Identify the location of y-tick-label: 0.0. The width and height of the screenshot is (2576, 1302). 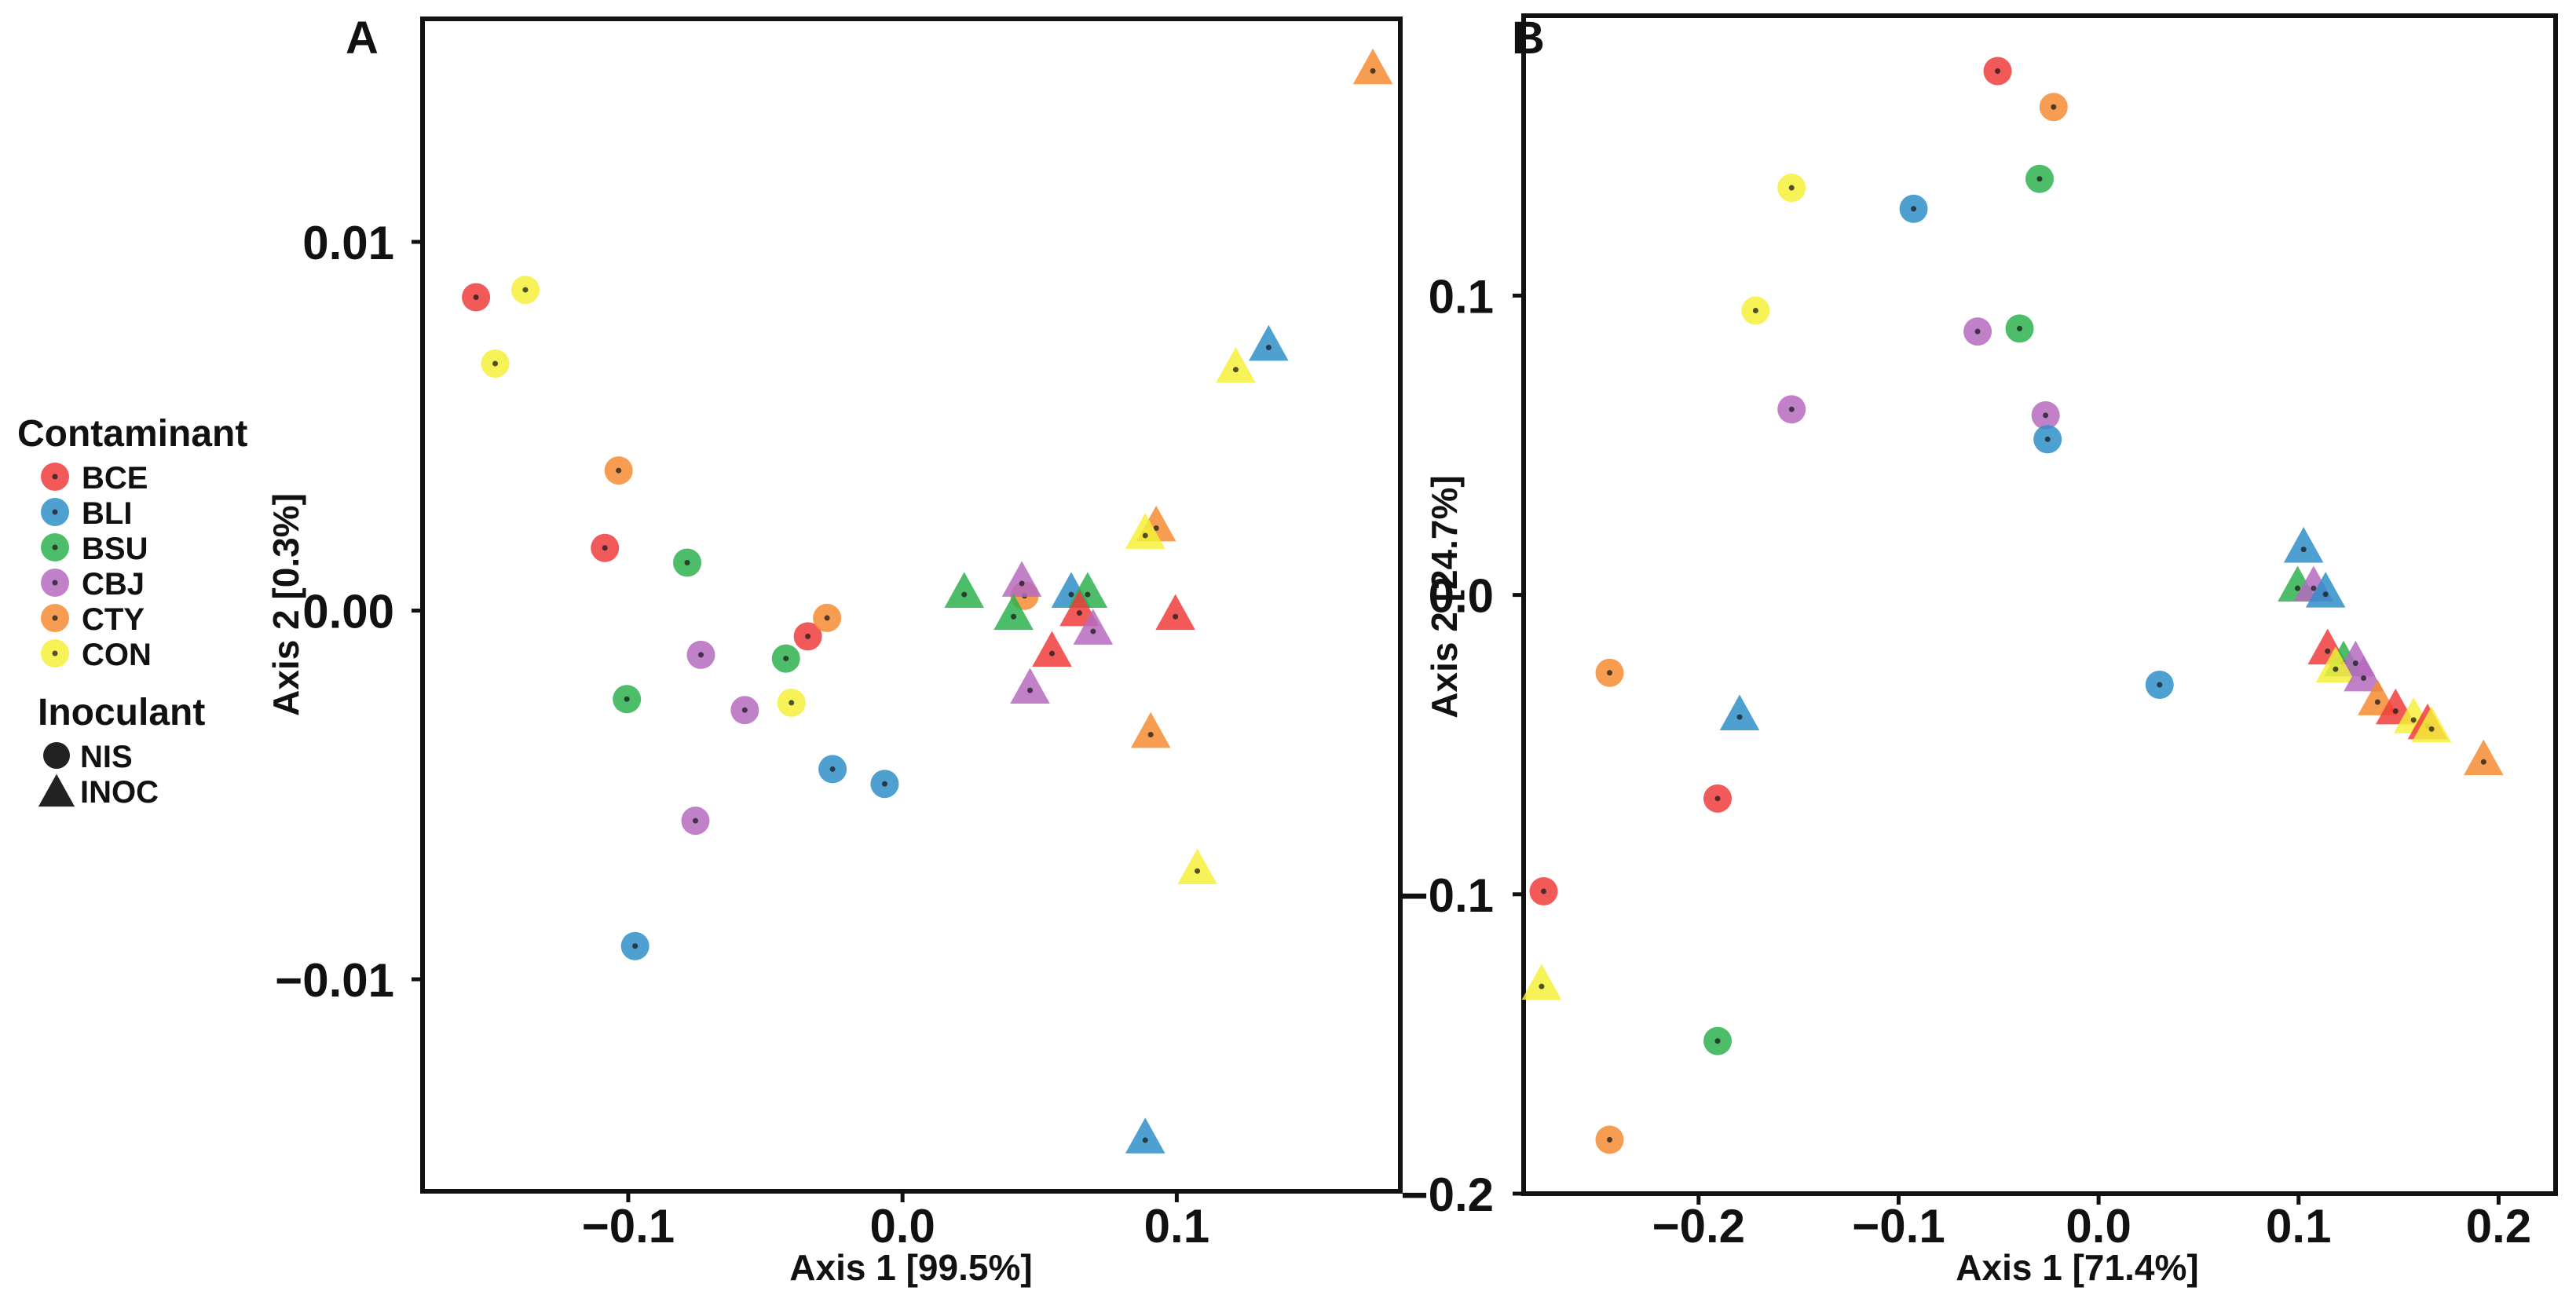
(1462, 597).